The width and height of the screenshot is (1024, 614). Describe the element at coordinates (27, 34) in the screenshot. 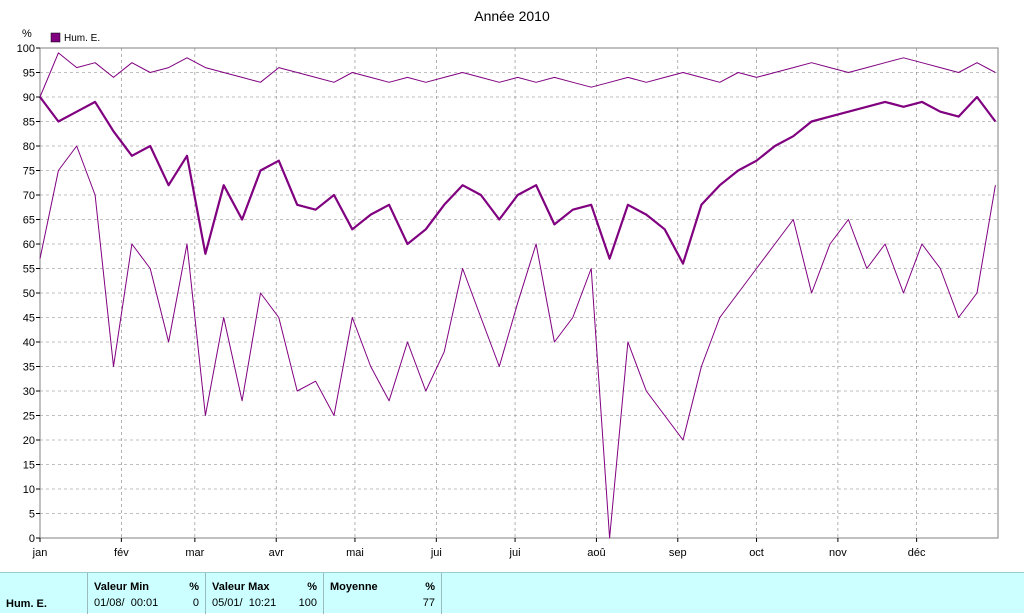

I see `y-axis-unit: %` at that location.